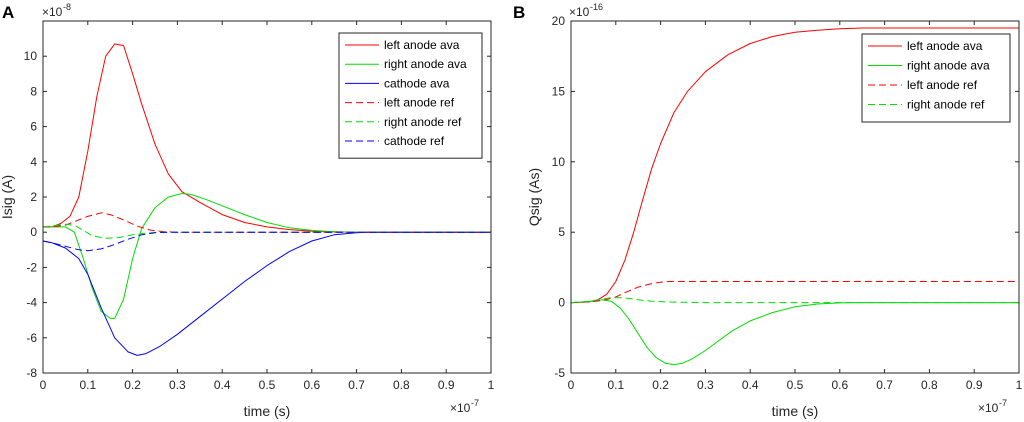  I want to click on y-tick-label: -8, so click(31, 373).